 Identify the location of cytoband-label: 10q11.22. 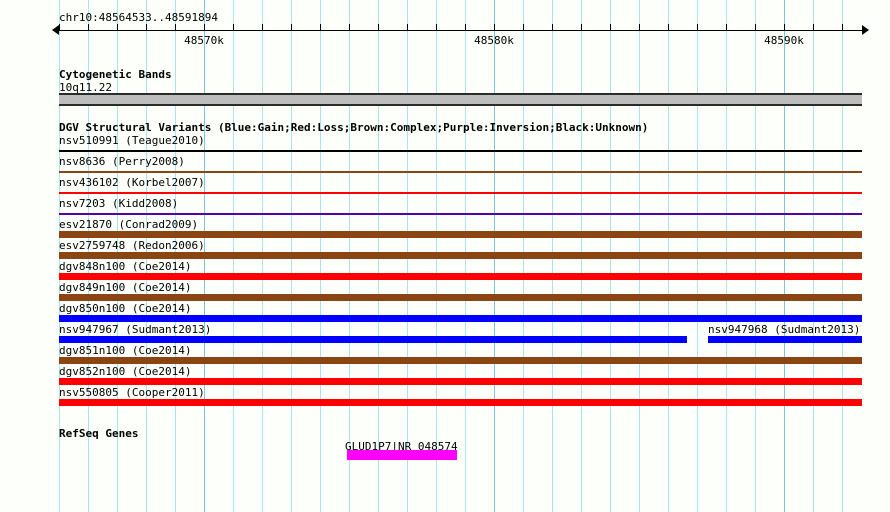
(85, 87).